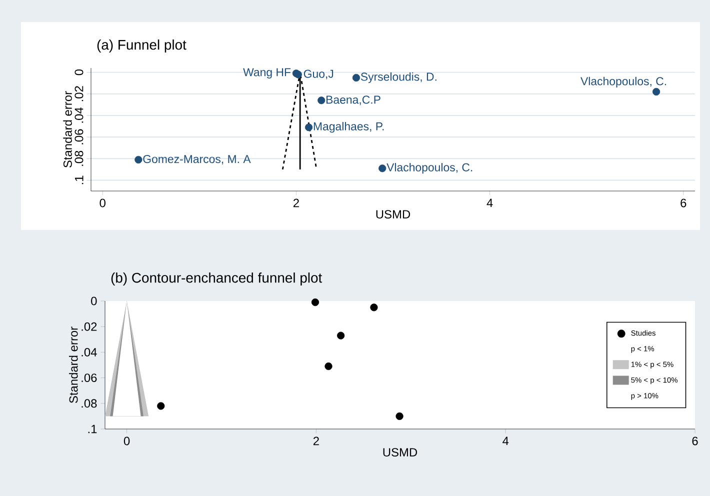 The height and width of the screenshot is (496, 710). Describe the element at coordinates (141, 45) in the screenshot. I see `chart-title: (a) Funnel plot` at that location.